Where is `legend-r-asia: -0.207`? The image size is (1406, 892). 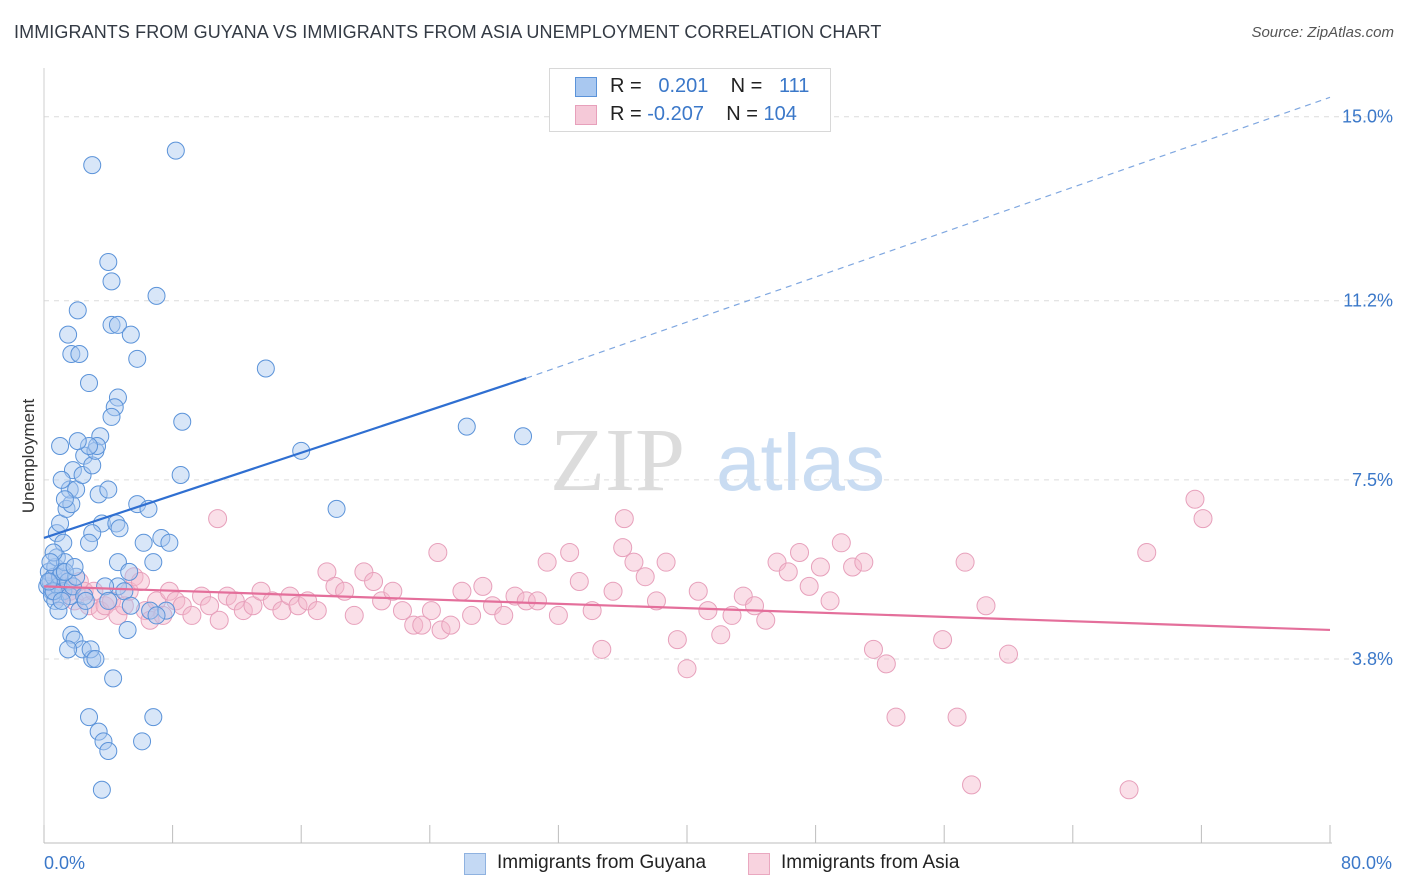
legend-r-asia: -0.207 is located at coordinates (675, 114).